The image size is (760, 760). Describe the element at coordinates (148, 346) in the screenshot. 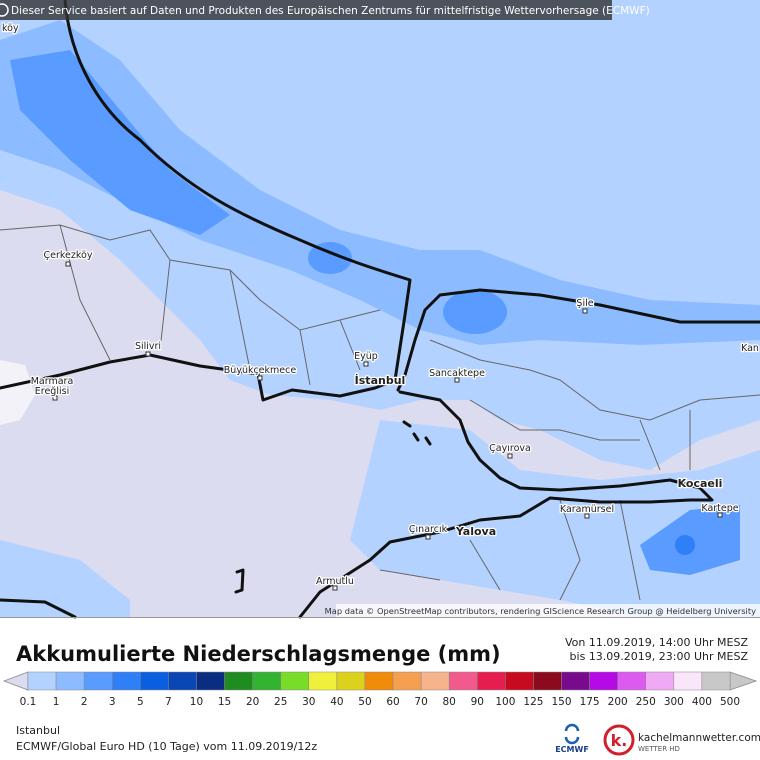

I see `place-label: Silivri` at that location.